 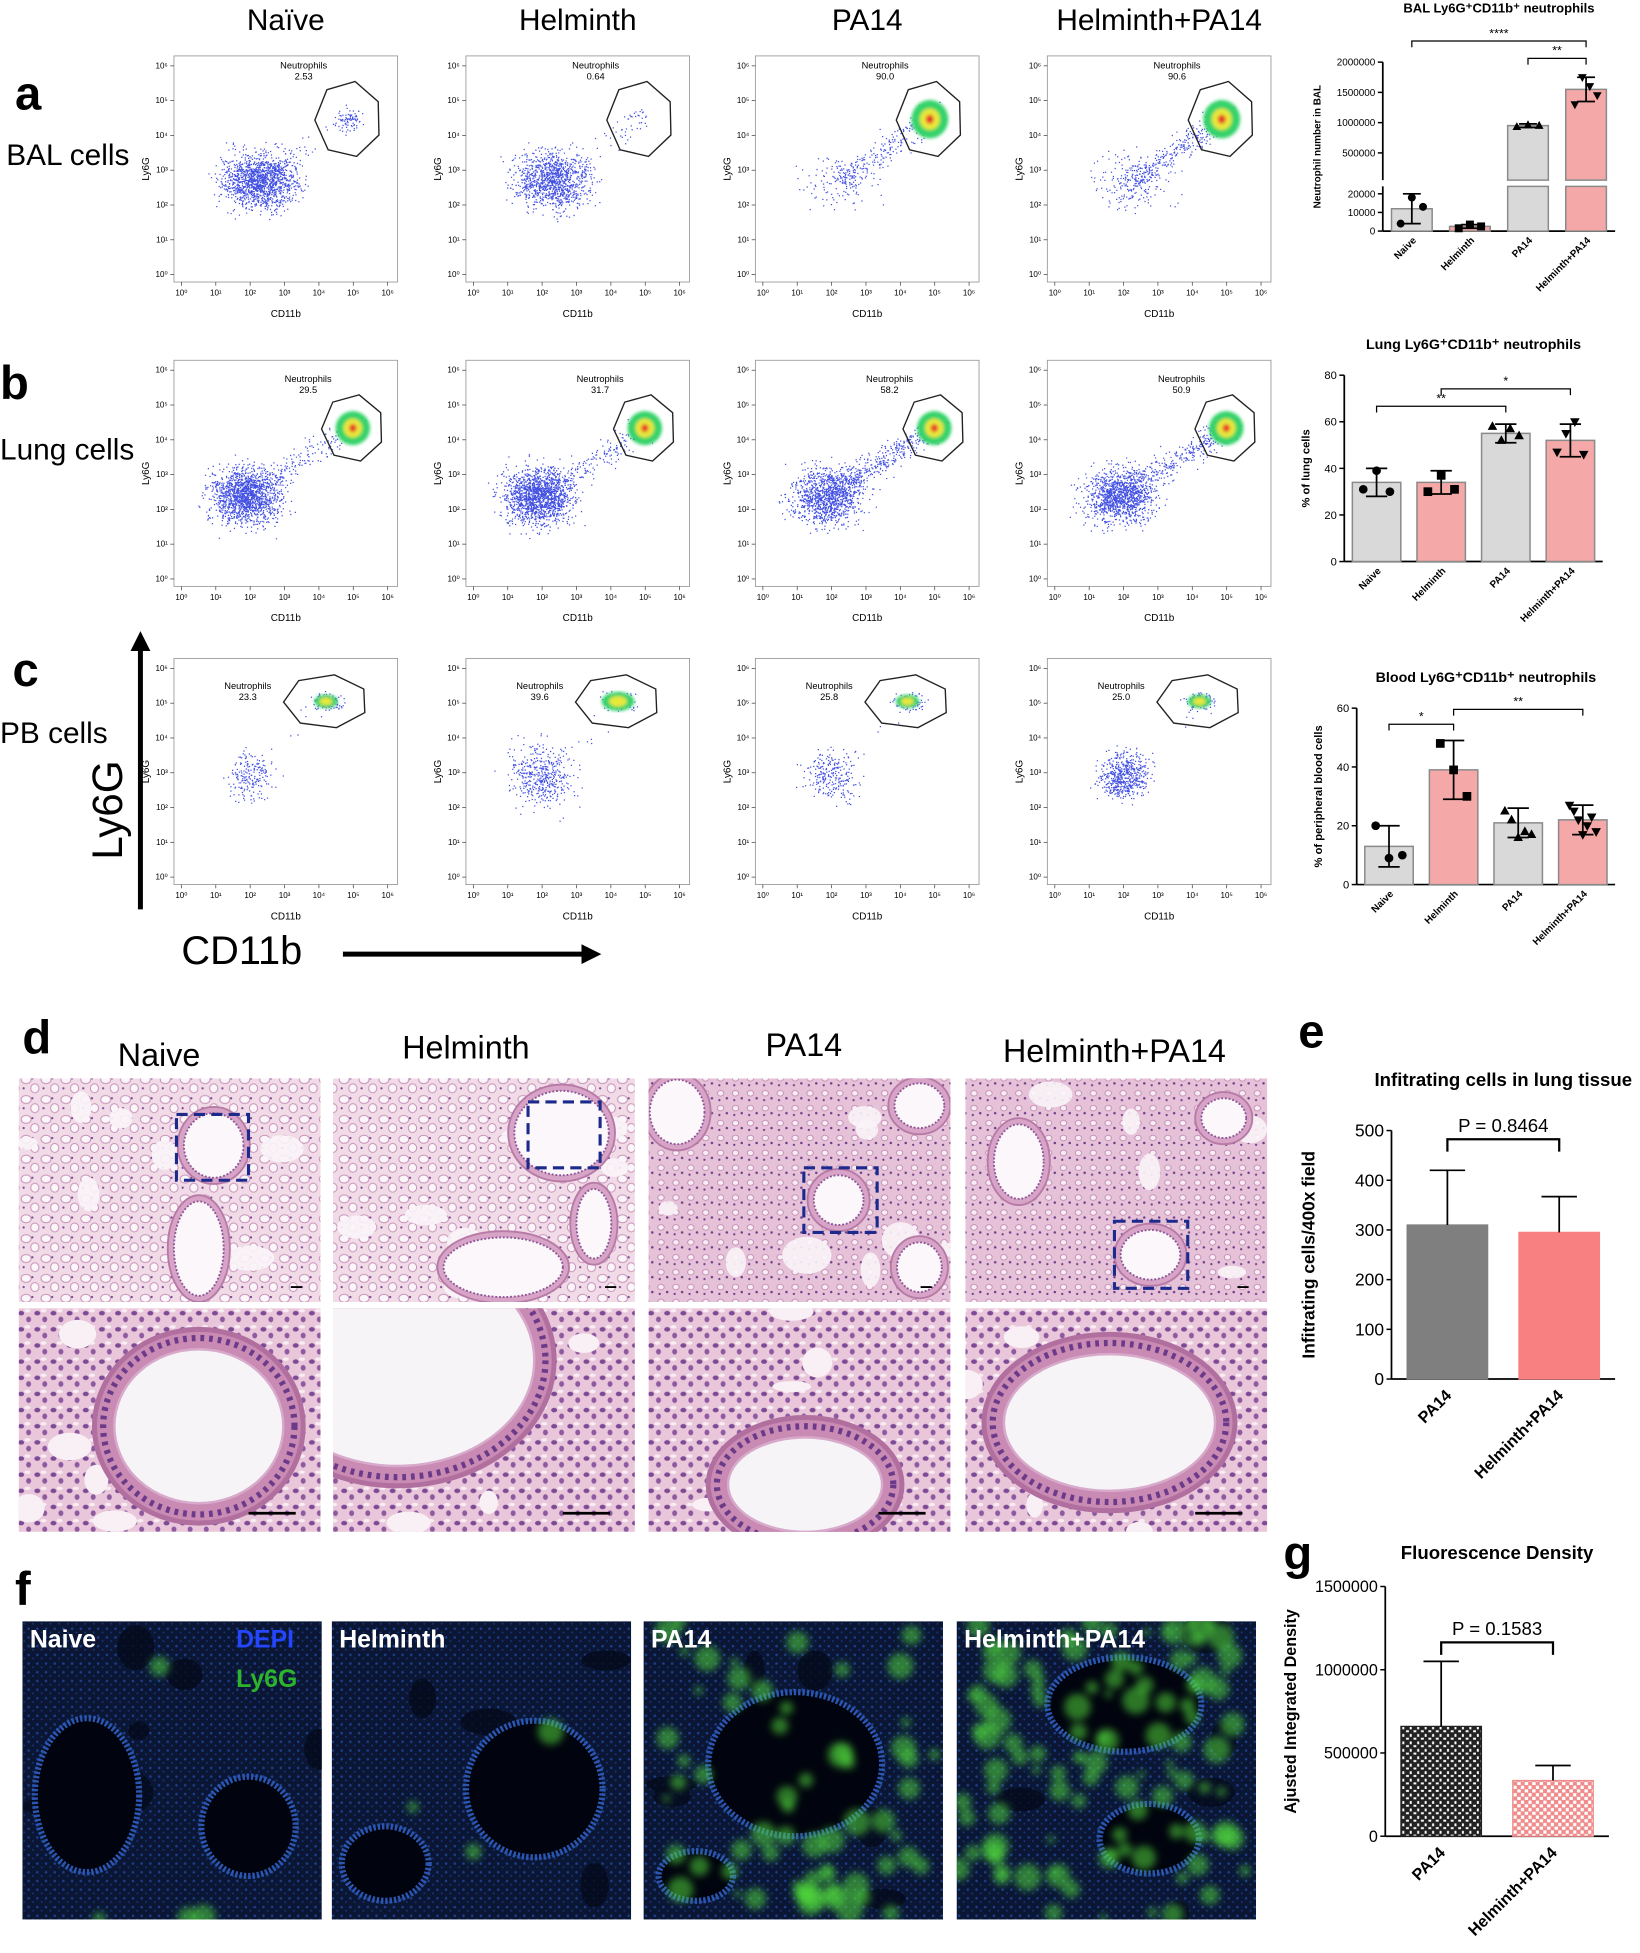 What do you see at coordinates (1177, 65) in the screenshot?
I see `gate-name: Neutrophils` at bounding box center [1177, 65].